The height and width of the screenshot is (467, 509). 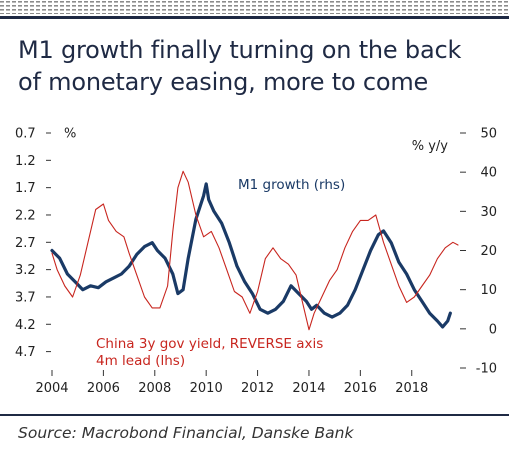 What do you see at coordinates (70, 134) in the screenshot?
I see `left-axis-unit: %` at bounding box center [70, 134].